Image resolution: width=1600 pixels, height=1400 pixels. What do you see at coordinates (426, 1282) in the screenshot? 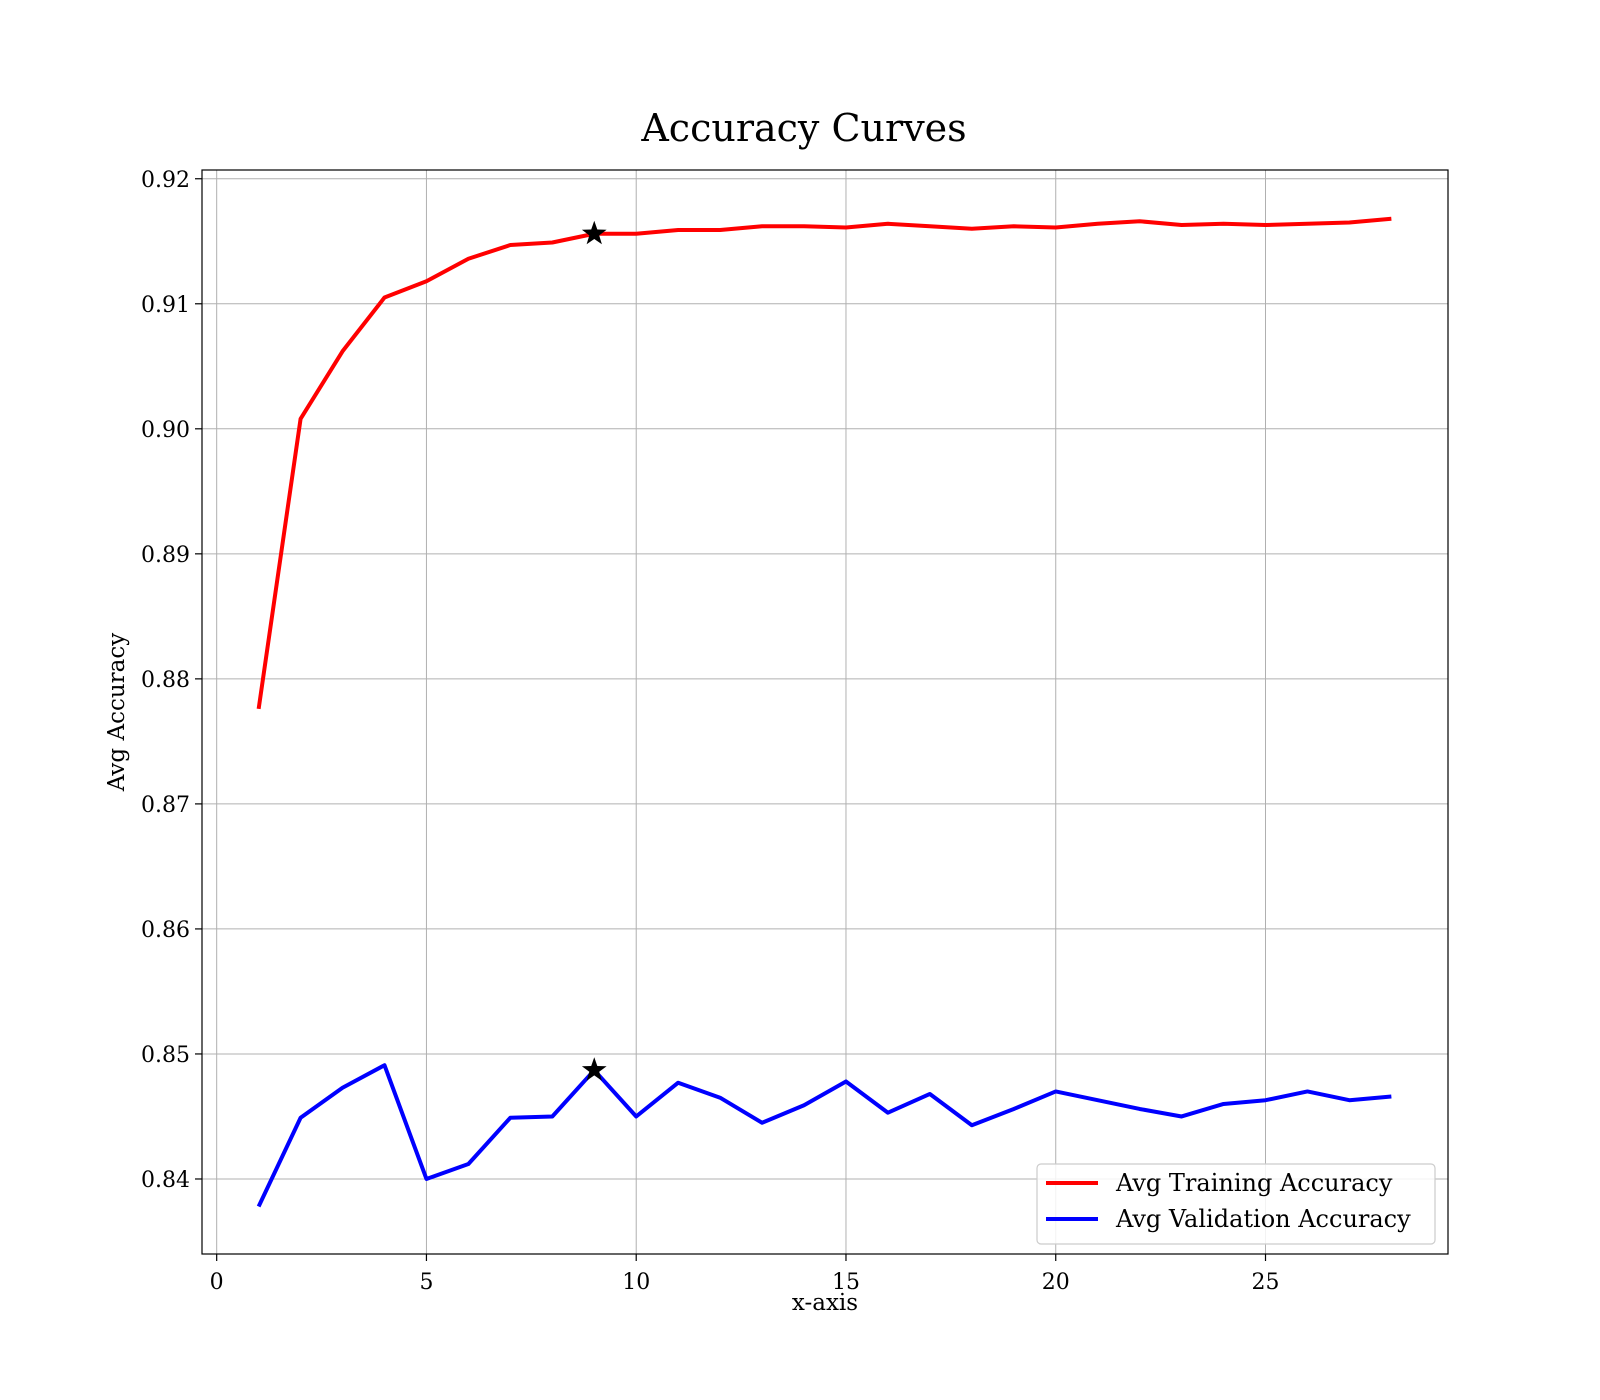
I see `x-tick-label: 5` at bounding box center [426, 1282].